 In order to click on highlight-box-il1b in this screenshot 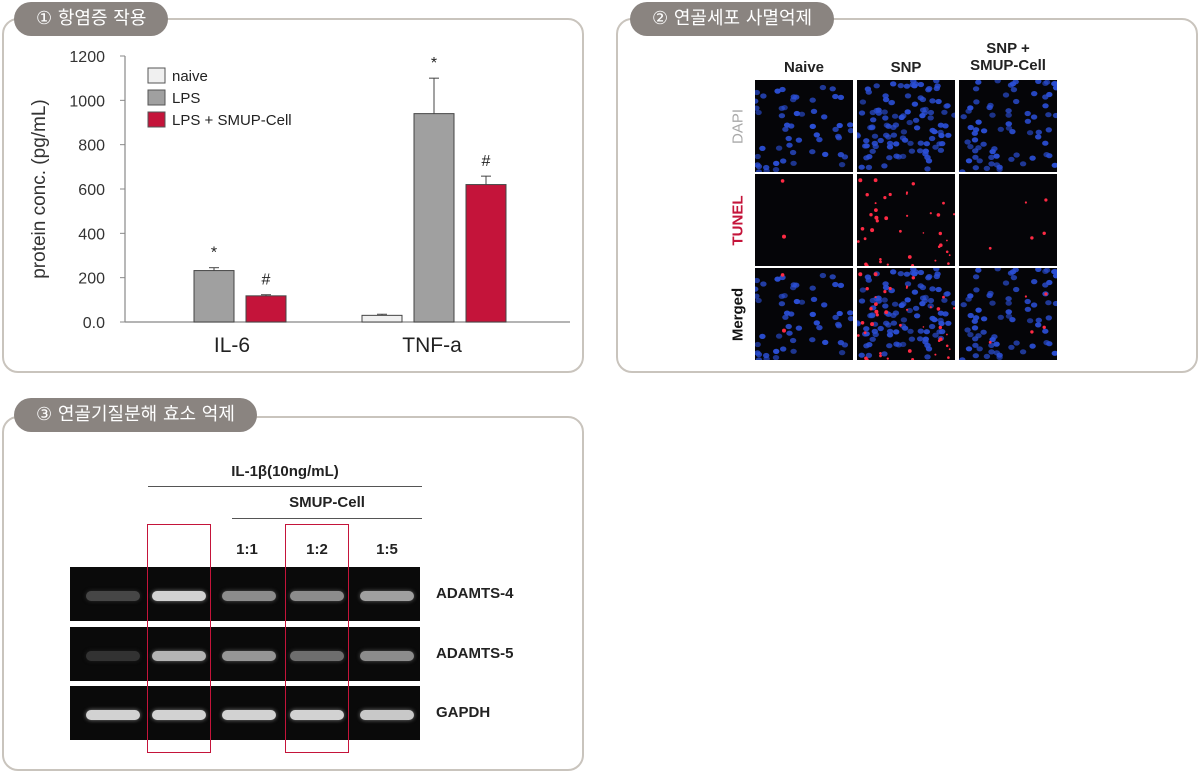, I will do `click(179, 638)`.